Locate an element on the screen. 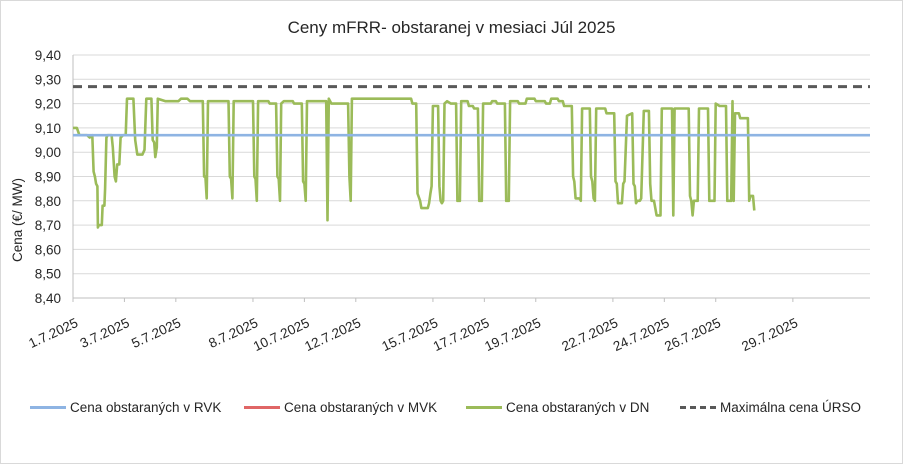 The width and height of the screenshot is (903, 464). x-tick-label: 3.7.2025 is located at coordinates (105, 333).